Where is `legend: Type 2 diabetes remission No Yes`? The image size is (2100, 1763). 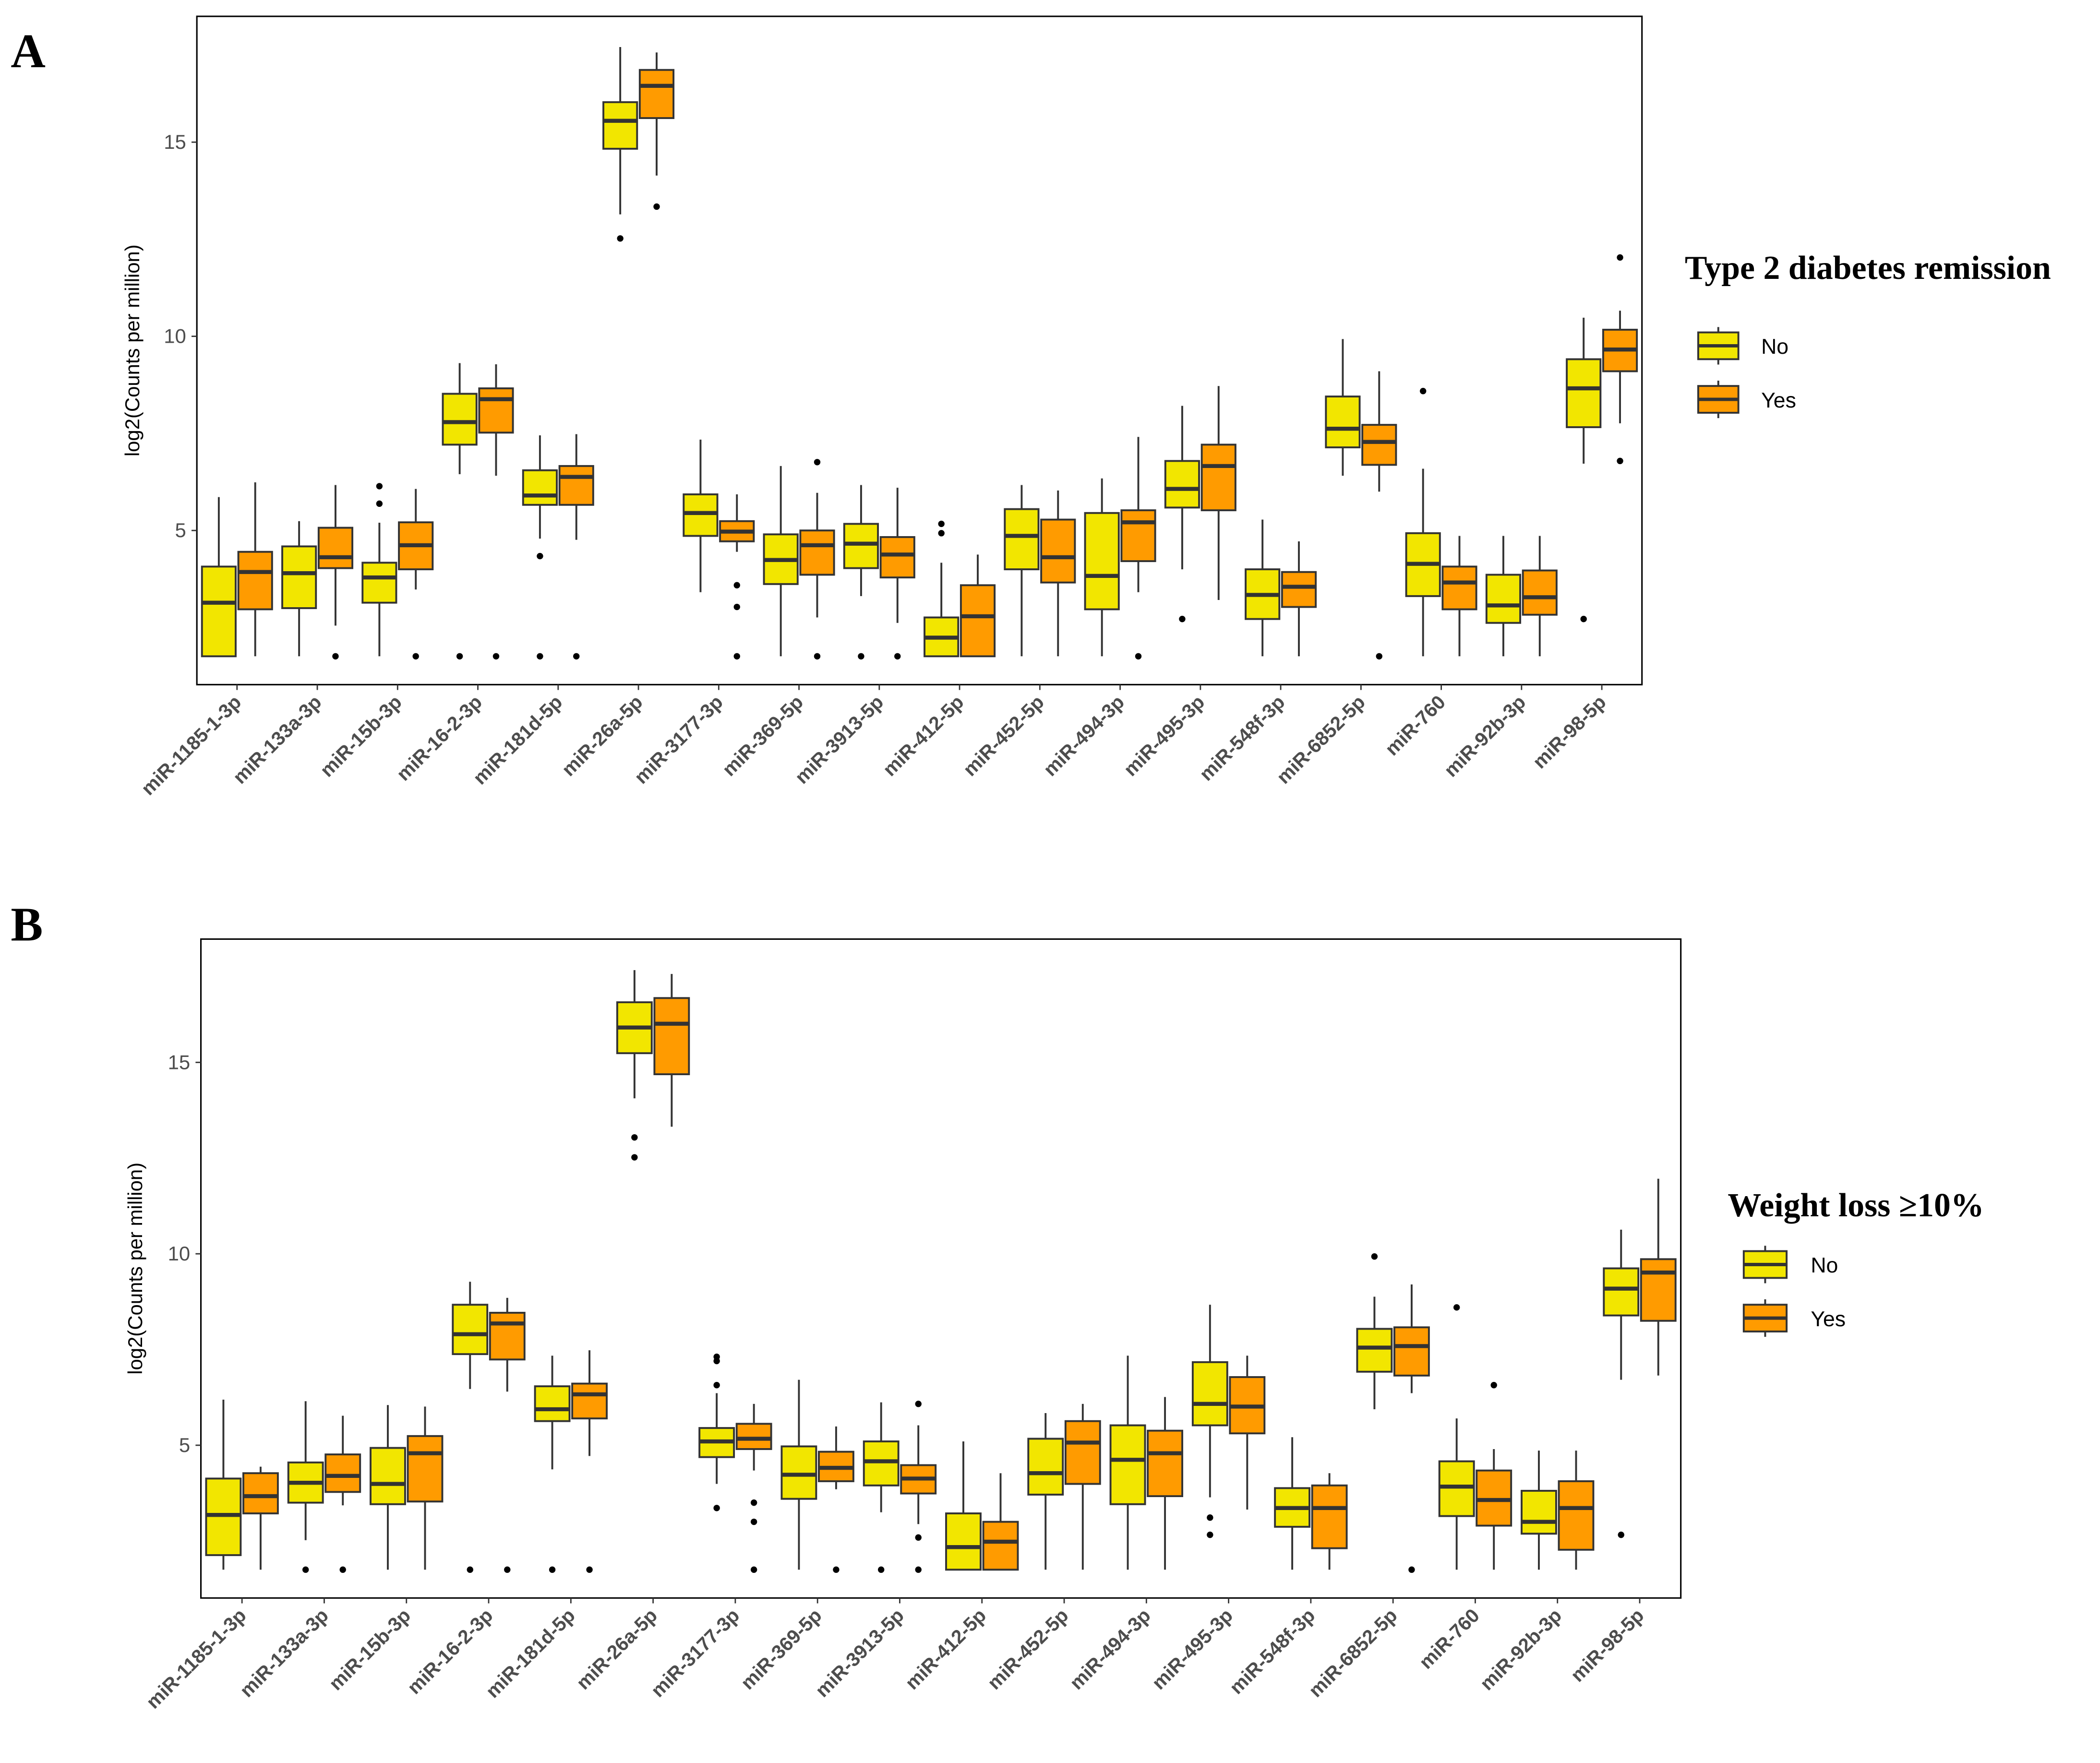 legend: Type 2 diabetes remission No Yes is located at coordinates (1868, 334).